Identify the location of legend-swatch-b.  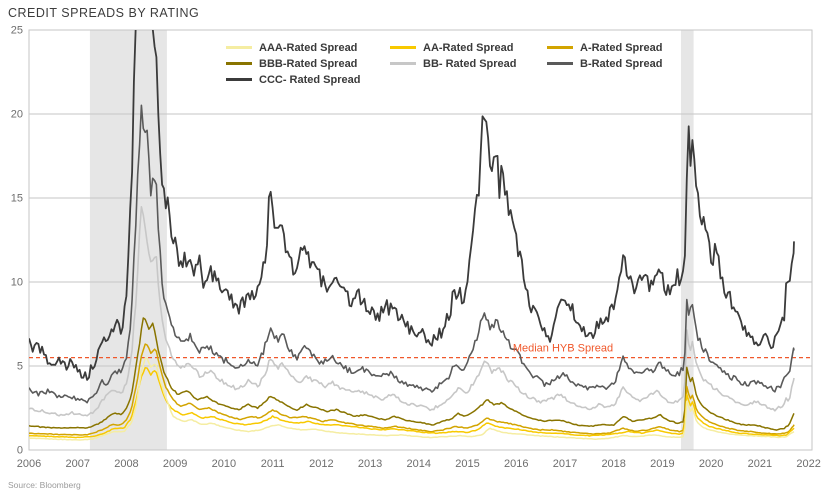
(560, 63).